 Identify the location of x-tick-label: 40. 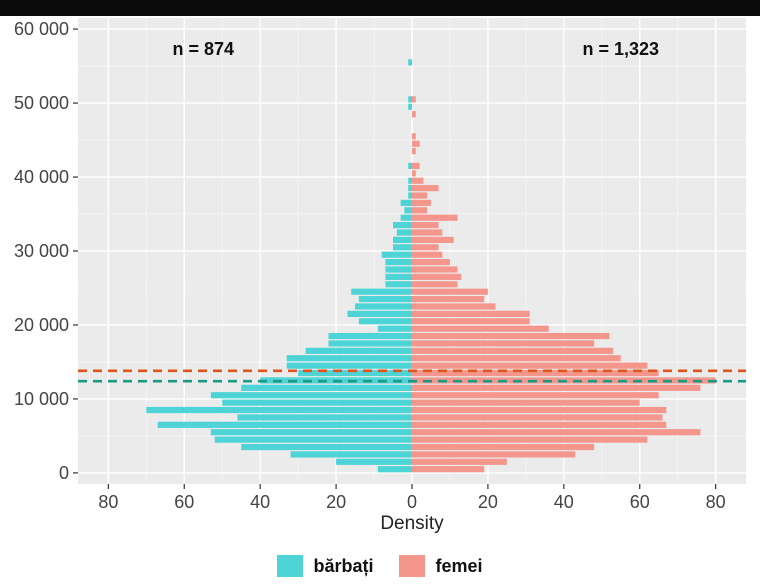
(564, 502).